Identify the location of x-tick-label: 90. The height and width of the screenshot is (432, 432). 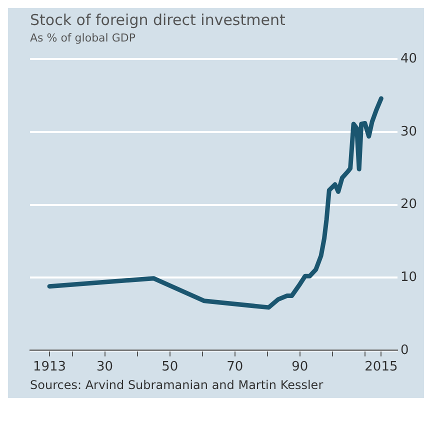
(300, 367).